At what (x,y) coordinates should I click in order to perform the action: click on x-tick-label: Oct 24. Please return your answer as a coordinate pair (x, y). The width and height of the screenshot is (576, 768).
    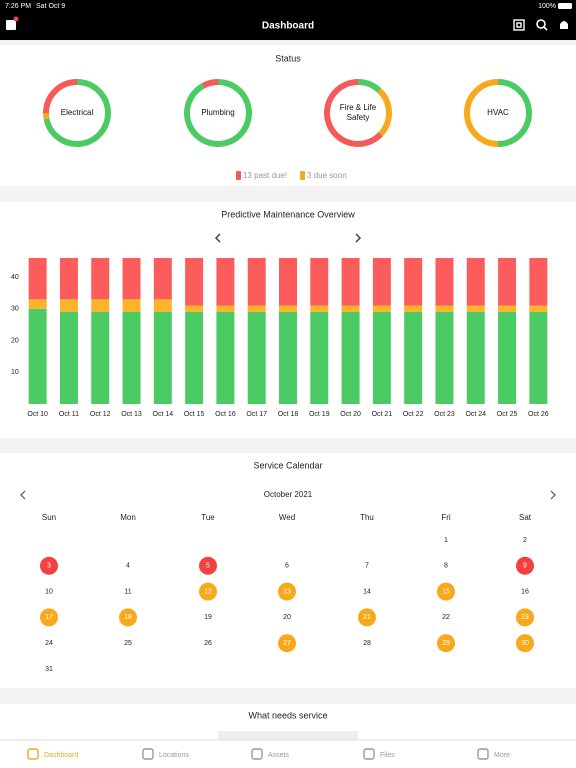
    Looking at the image, I should click on (475, 414).